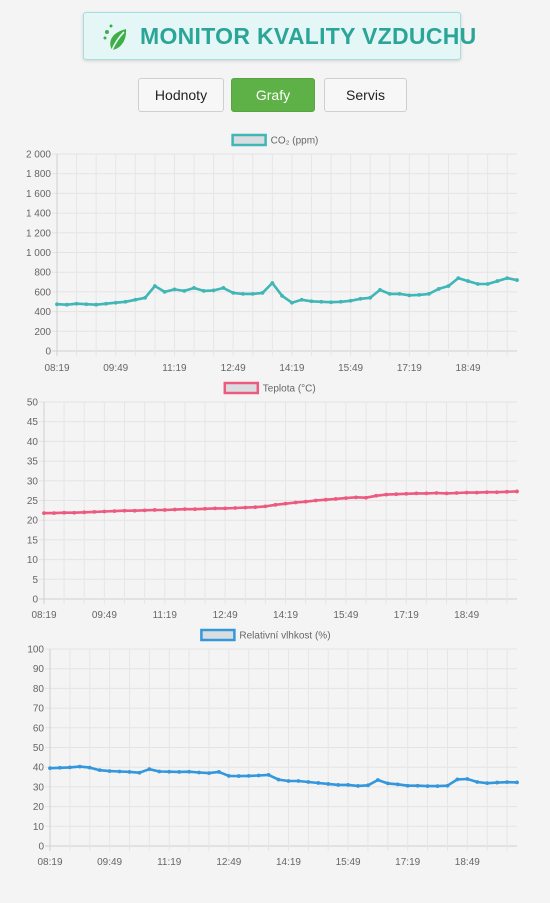 The width and height of the screenshot is (550, 903). Describe the element at coordinates (365, 95) in the screenshot. I see `tab-servis: Servis` at that location.